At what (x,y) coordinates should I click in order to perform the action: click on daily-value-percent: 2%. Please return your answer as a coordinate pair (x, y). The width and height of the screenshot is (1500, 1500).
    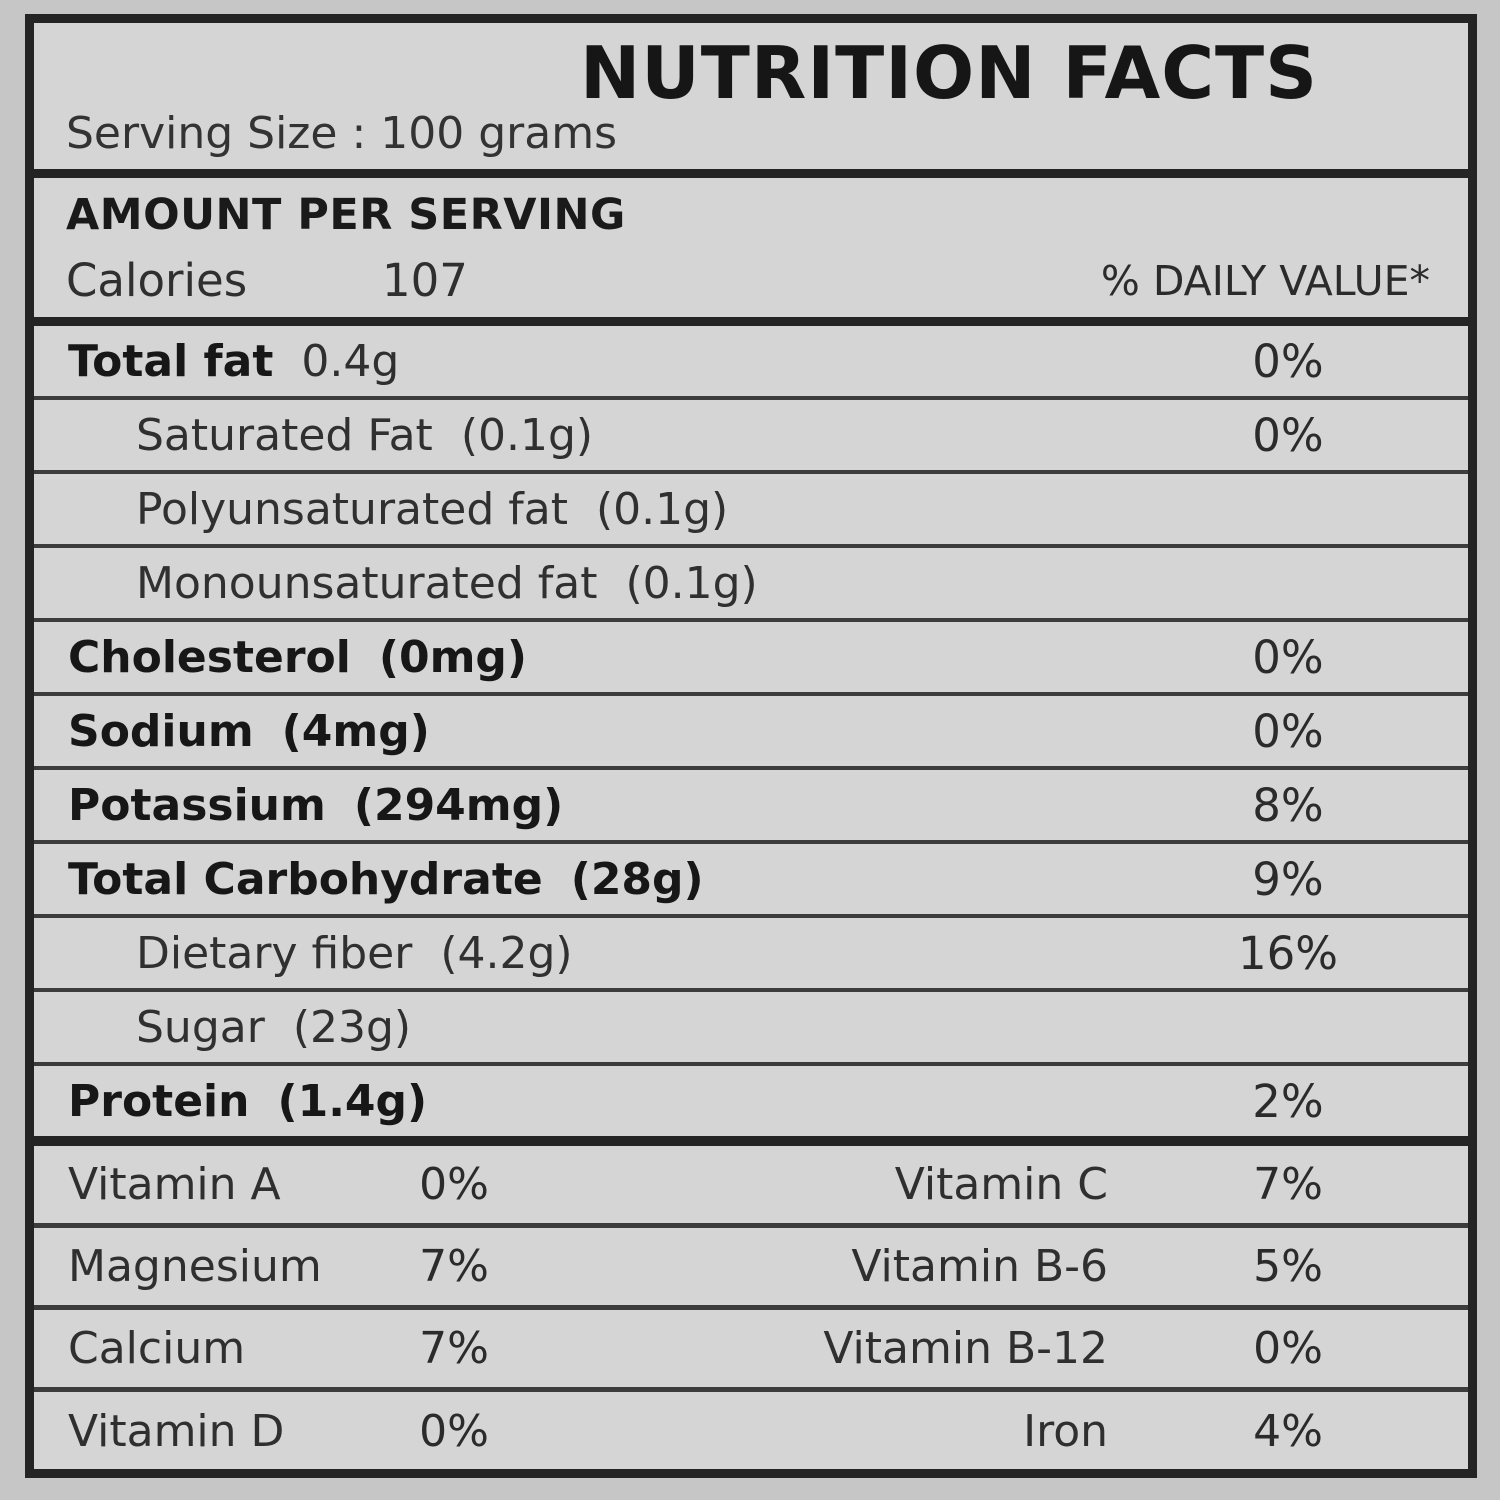
    Looking at the image, I should click on (1288, 1101).